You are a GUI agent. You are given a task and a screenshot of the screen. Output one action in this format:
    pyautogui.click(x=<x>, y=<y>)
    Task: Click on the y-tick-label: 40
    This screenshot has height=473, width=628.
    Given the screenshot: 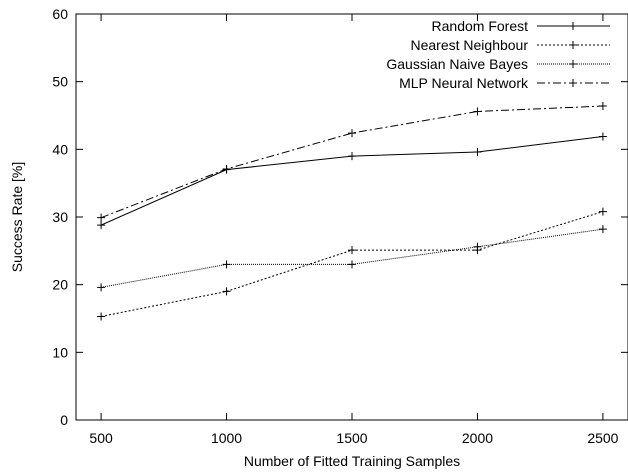 What is the action you would take?
    pyautogui.click(x=60, y=149)
    